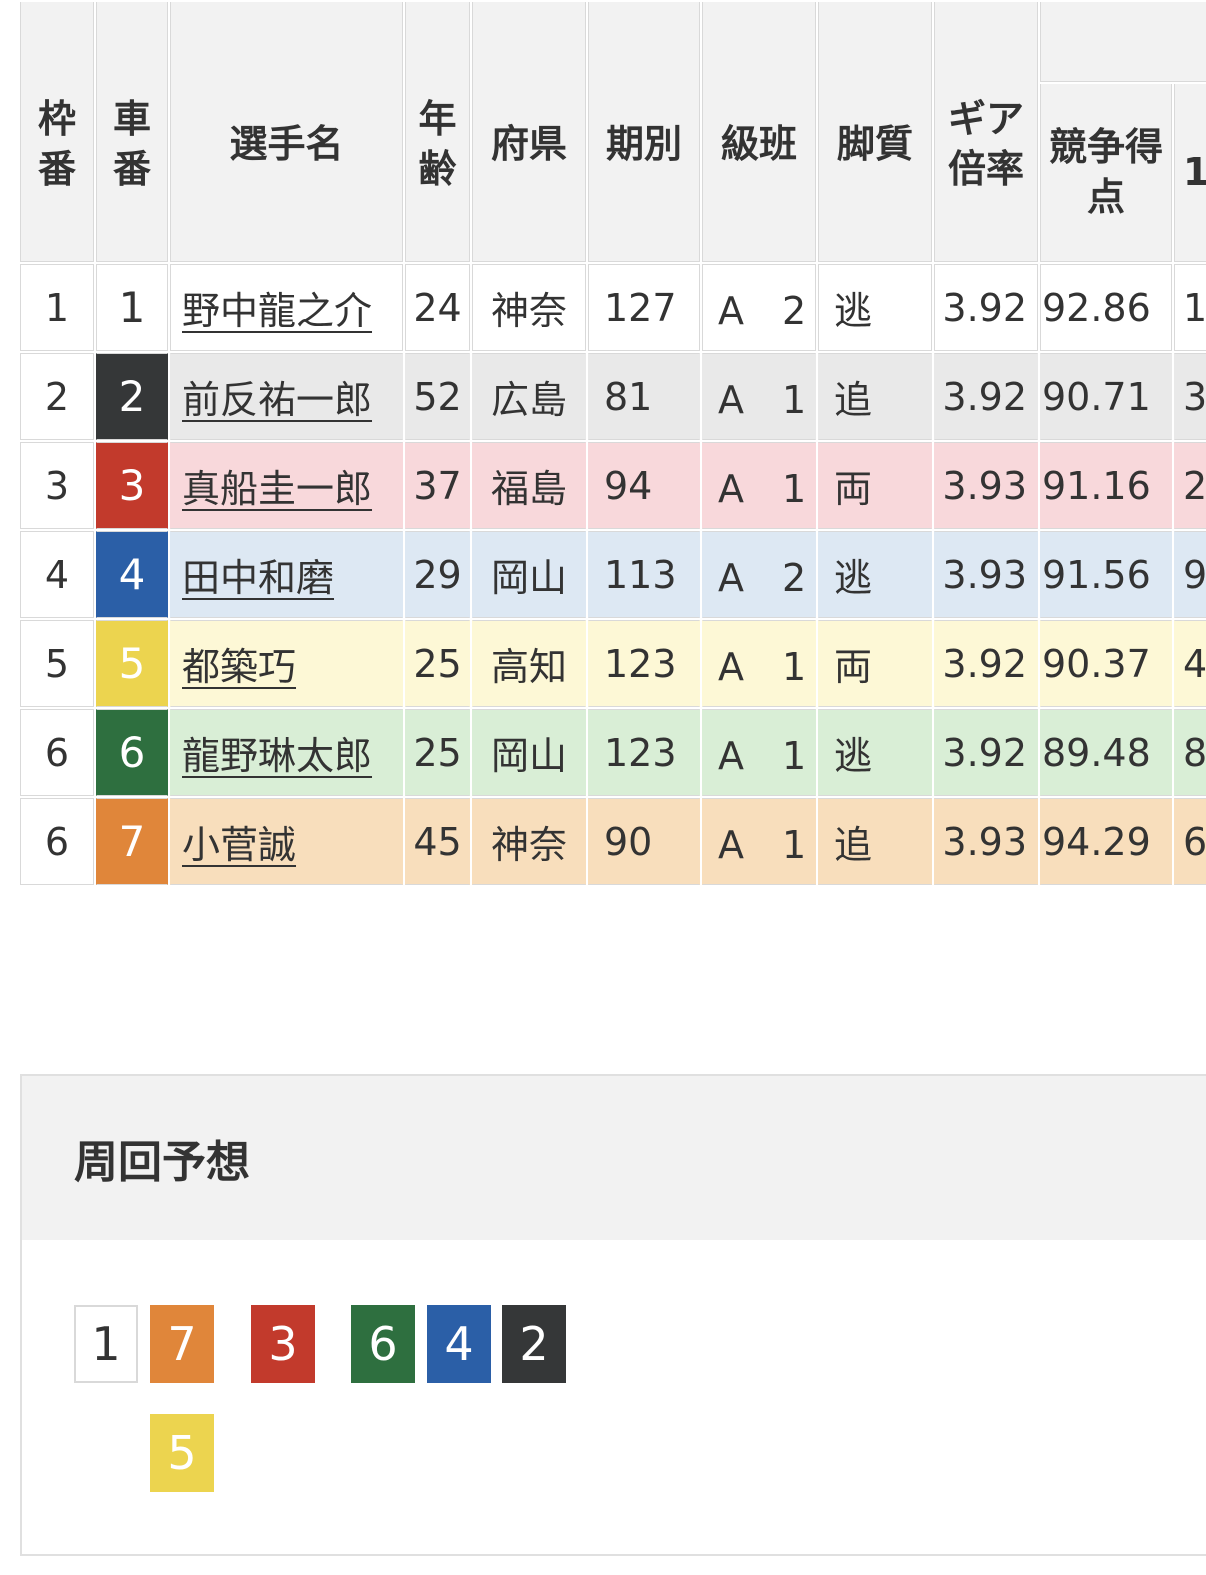 The image size is (1206, 1575). Describe the element at coordinates (182, 1344) in the screenshot. I see `prediction-car-badge-7: 7` at that location.